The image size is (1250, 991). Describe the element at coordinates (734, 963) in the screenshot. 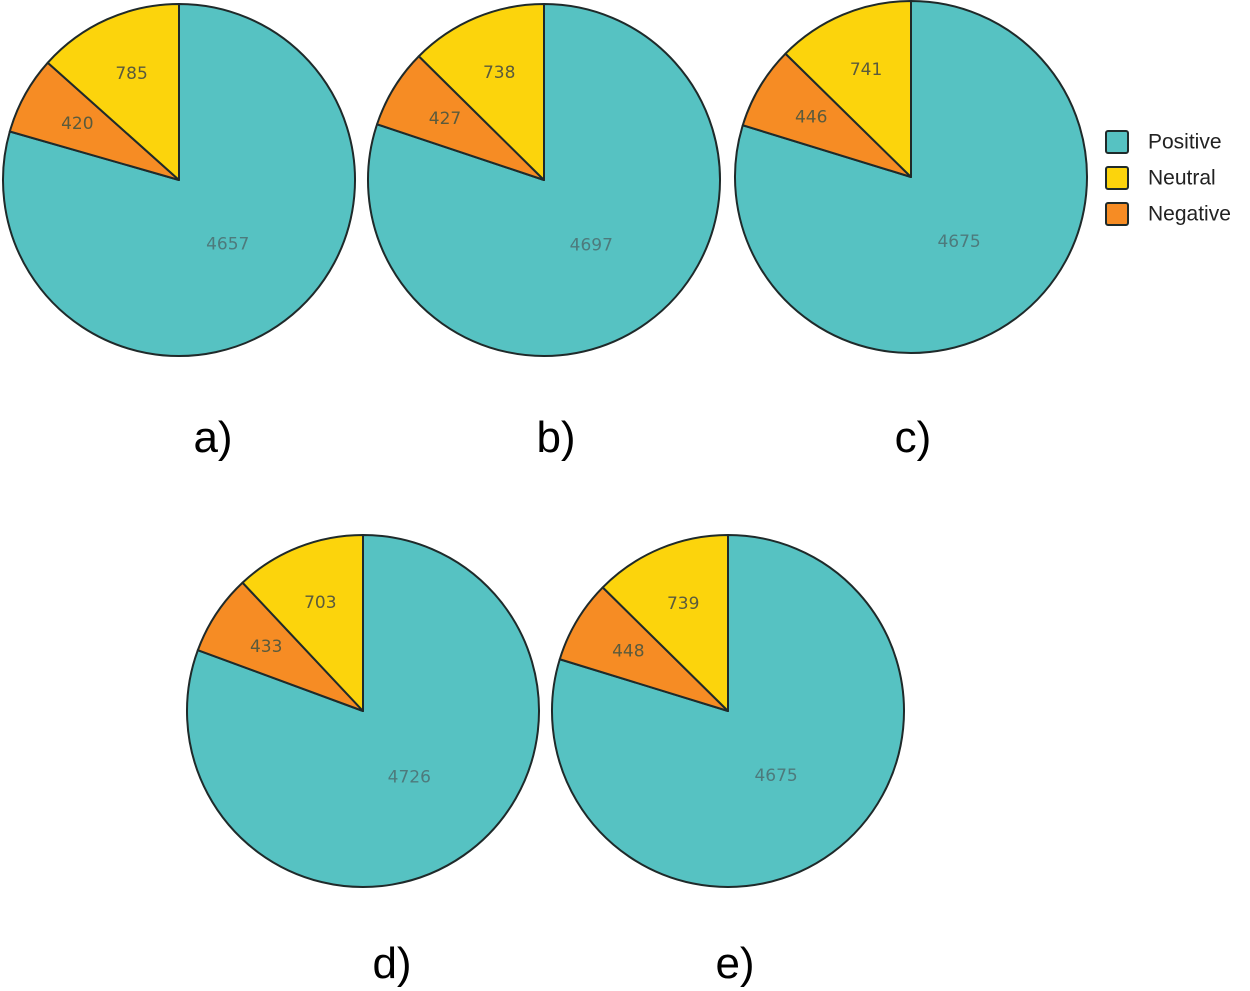

I see `panel-label: e)` at that location.